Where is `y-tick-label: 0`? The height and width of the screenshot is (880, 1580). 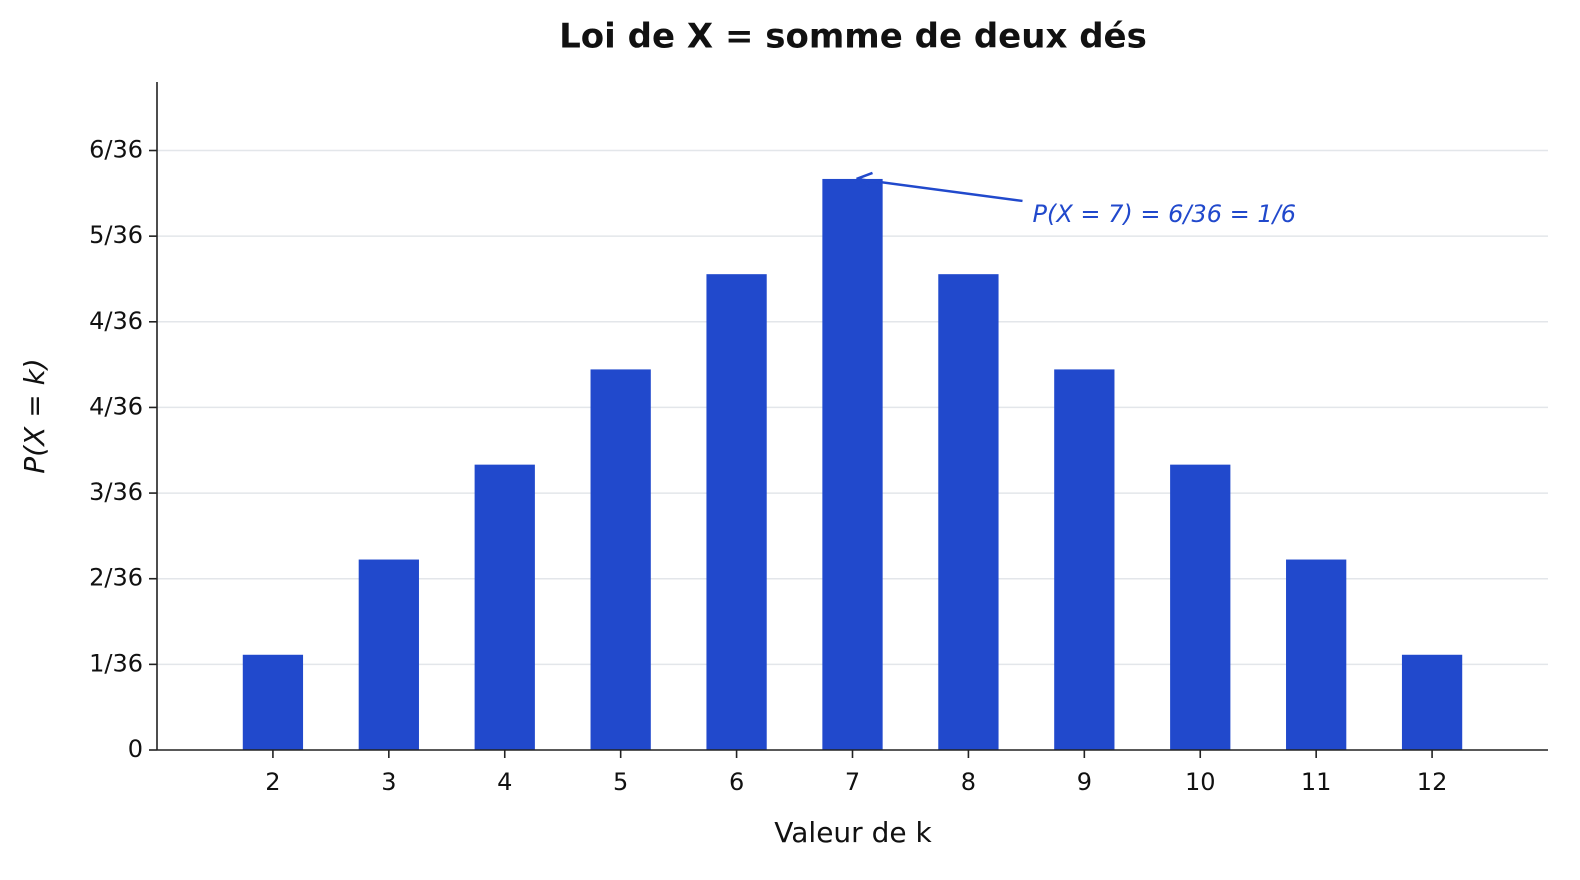 y-tick-label: 0 is located at coordinates (135, 749).